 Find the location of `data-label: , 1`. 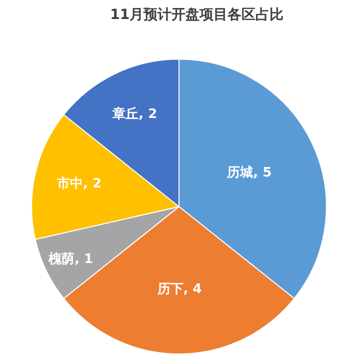

data-label: , 1 is located at coordinates (84, 259).